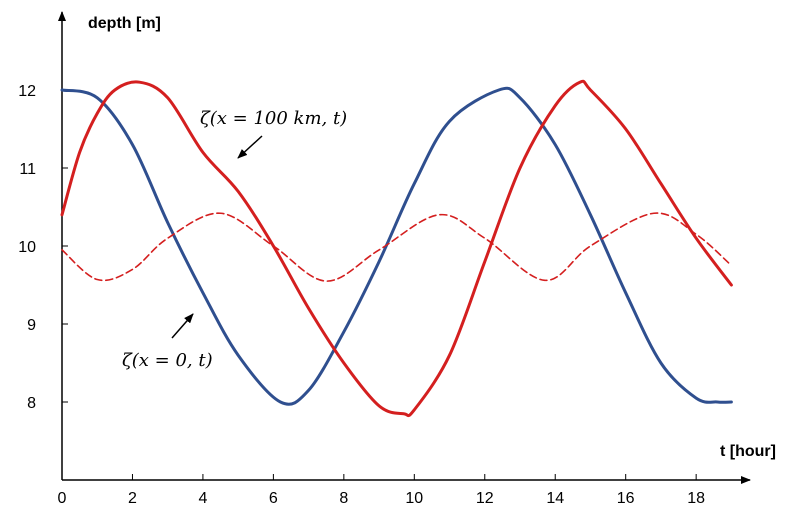  I want to click on x-tick-label: 14, so click(555, 498).